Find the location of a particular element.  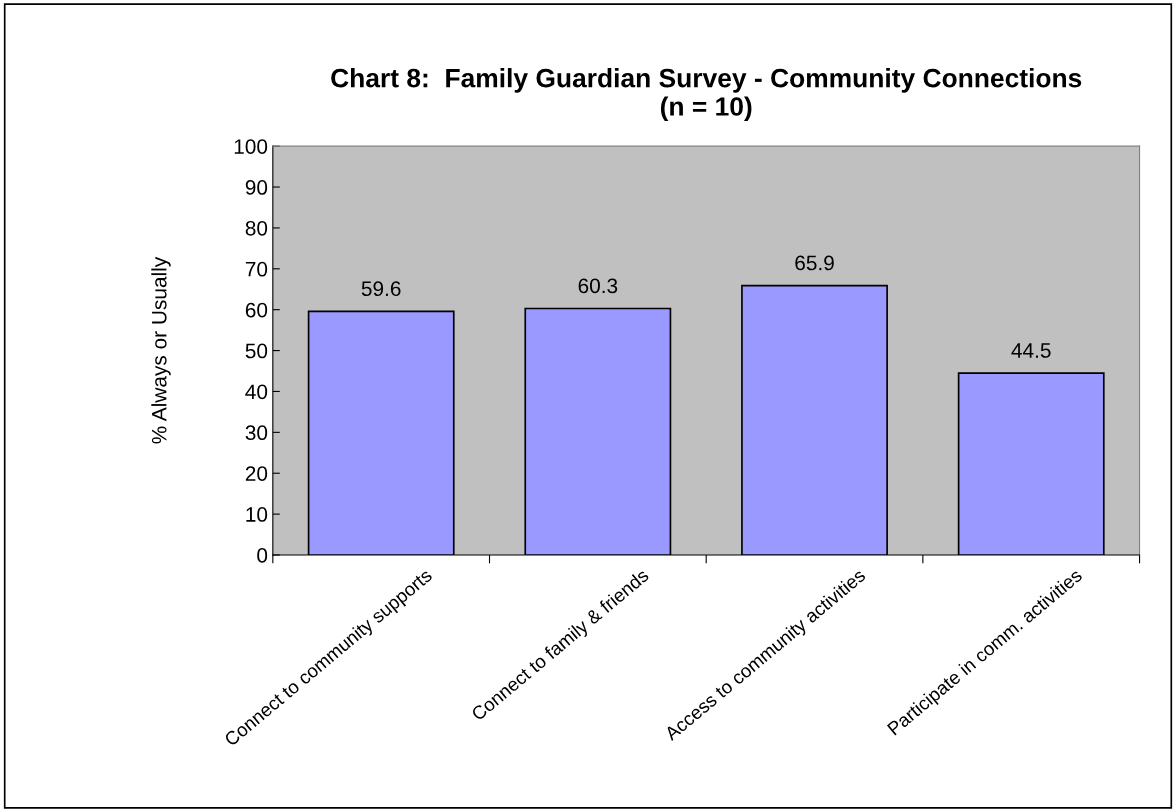

y-tick-label: 10 is located at coordinates (257, 514).